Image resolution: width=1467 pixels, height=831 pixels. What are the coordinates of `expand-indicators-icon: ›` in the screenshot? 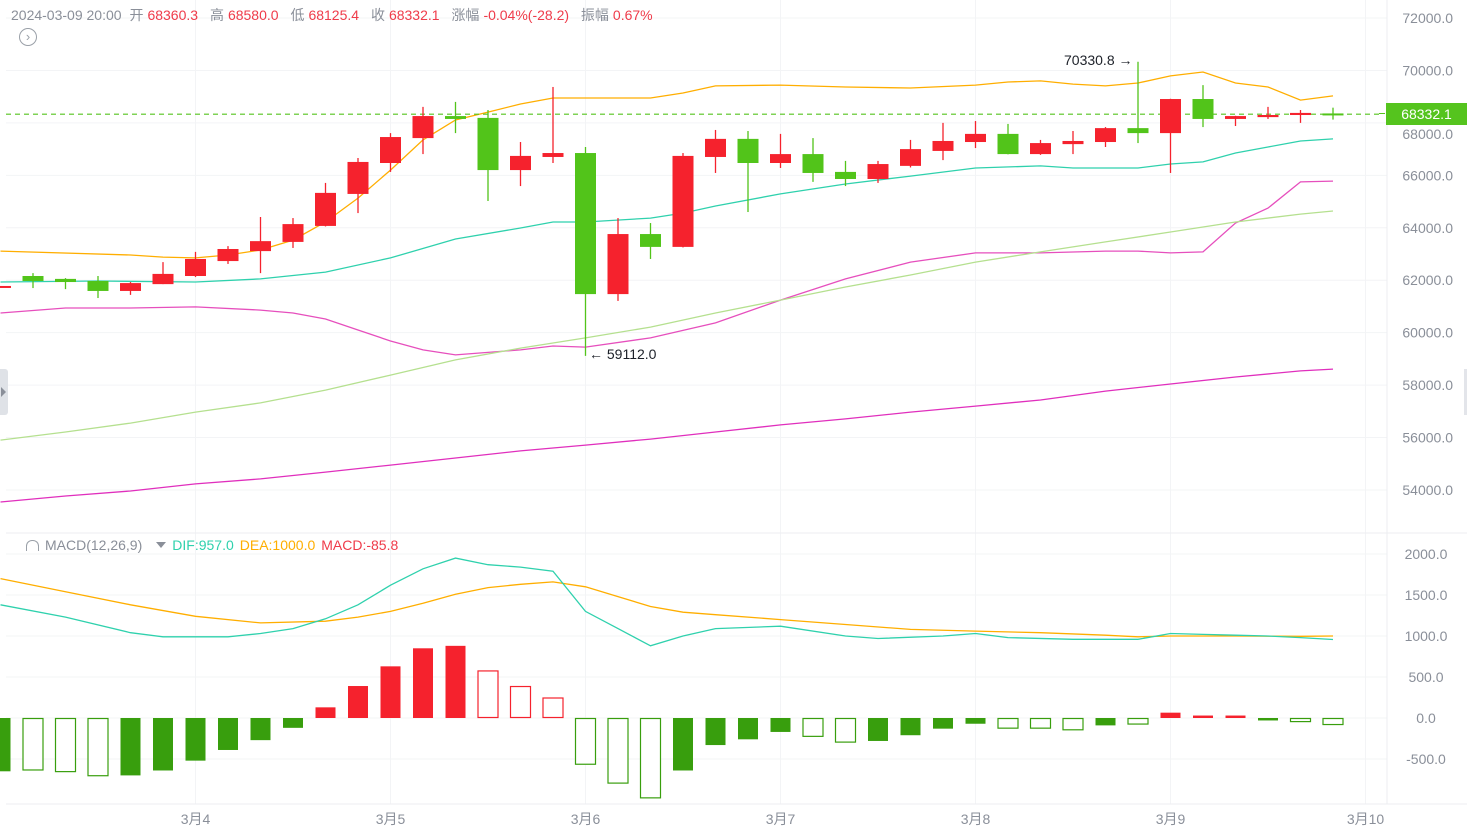 It's located at (28, 37).